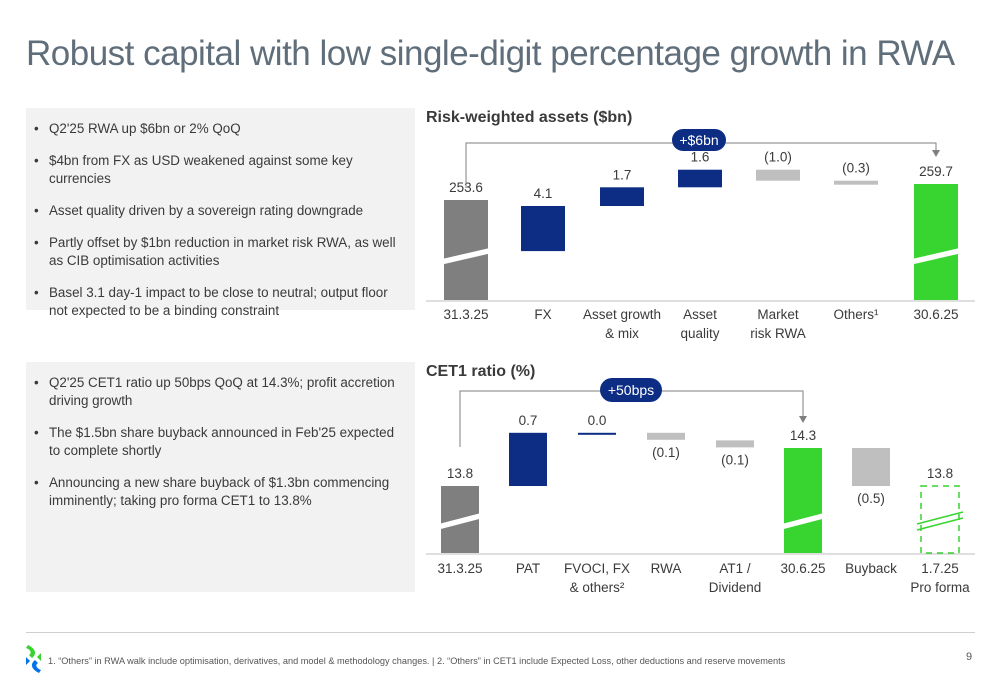  I want to click on rwa-connector-arrow, so click(936, 153).